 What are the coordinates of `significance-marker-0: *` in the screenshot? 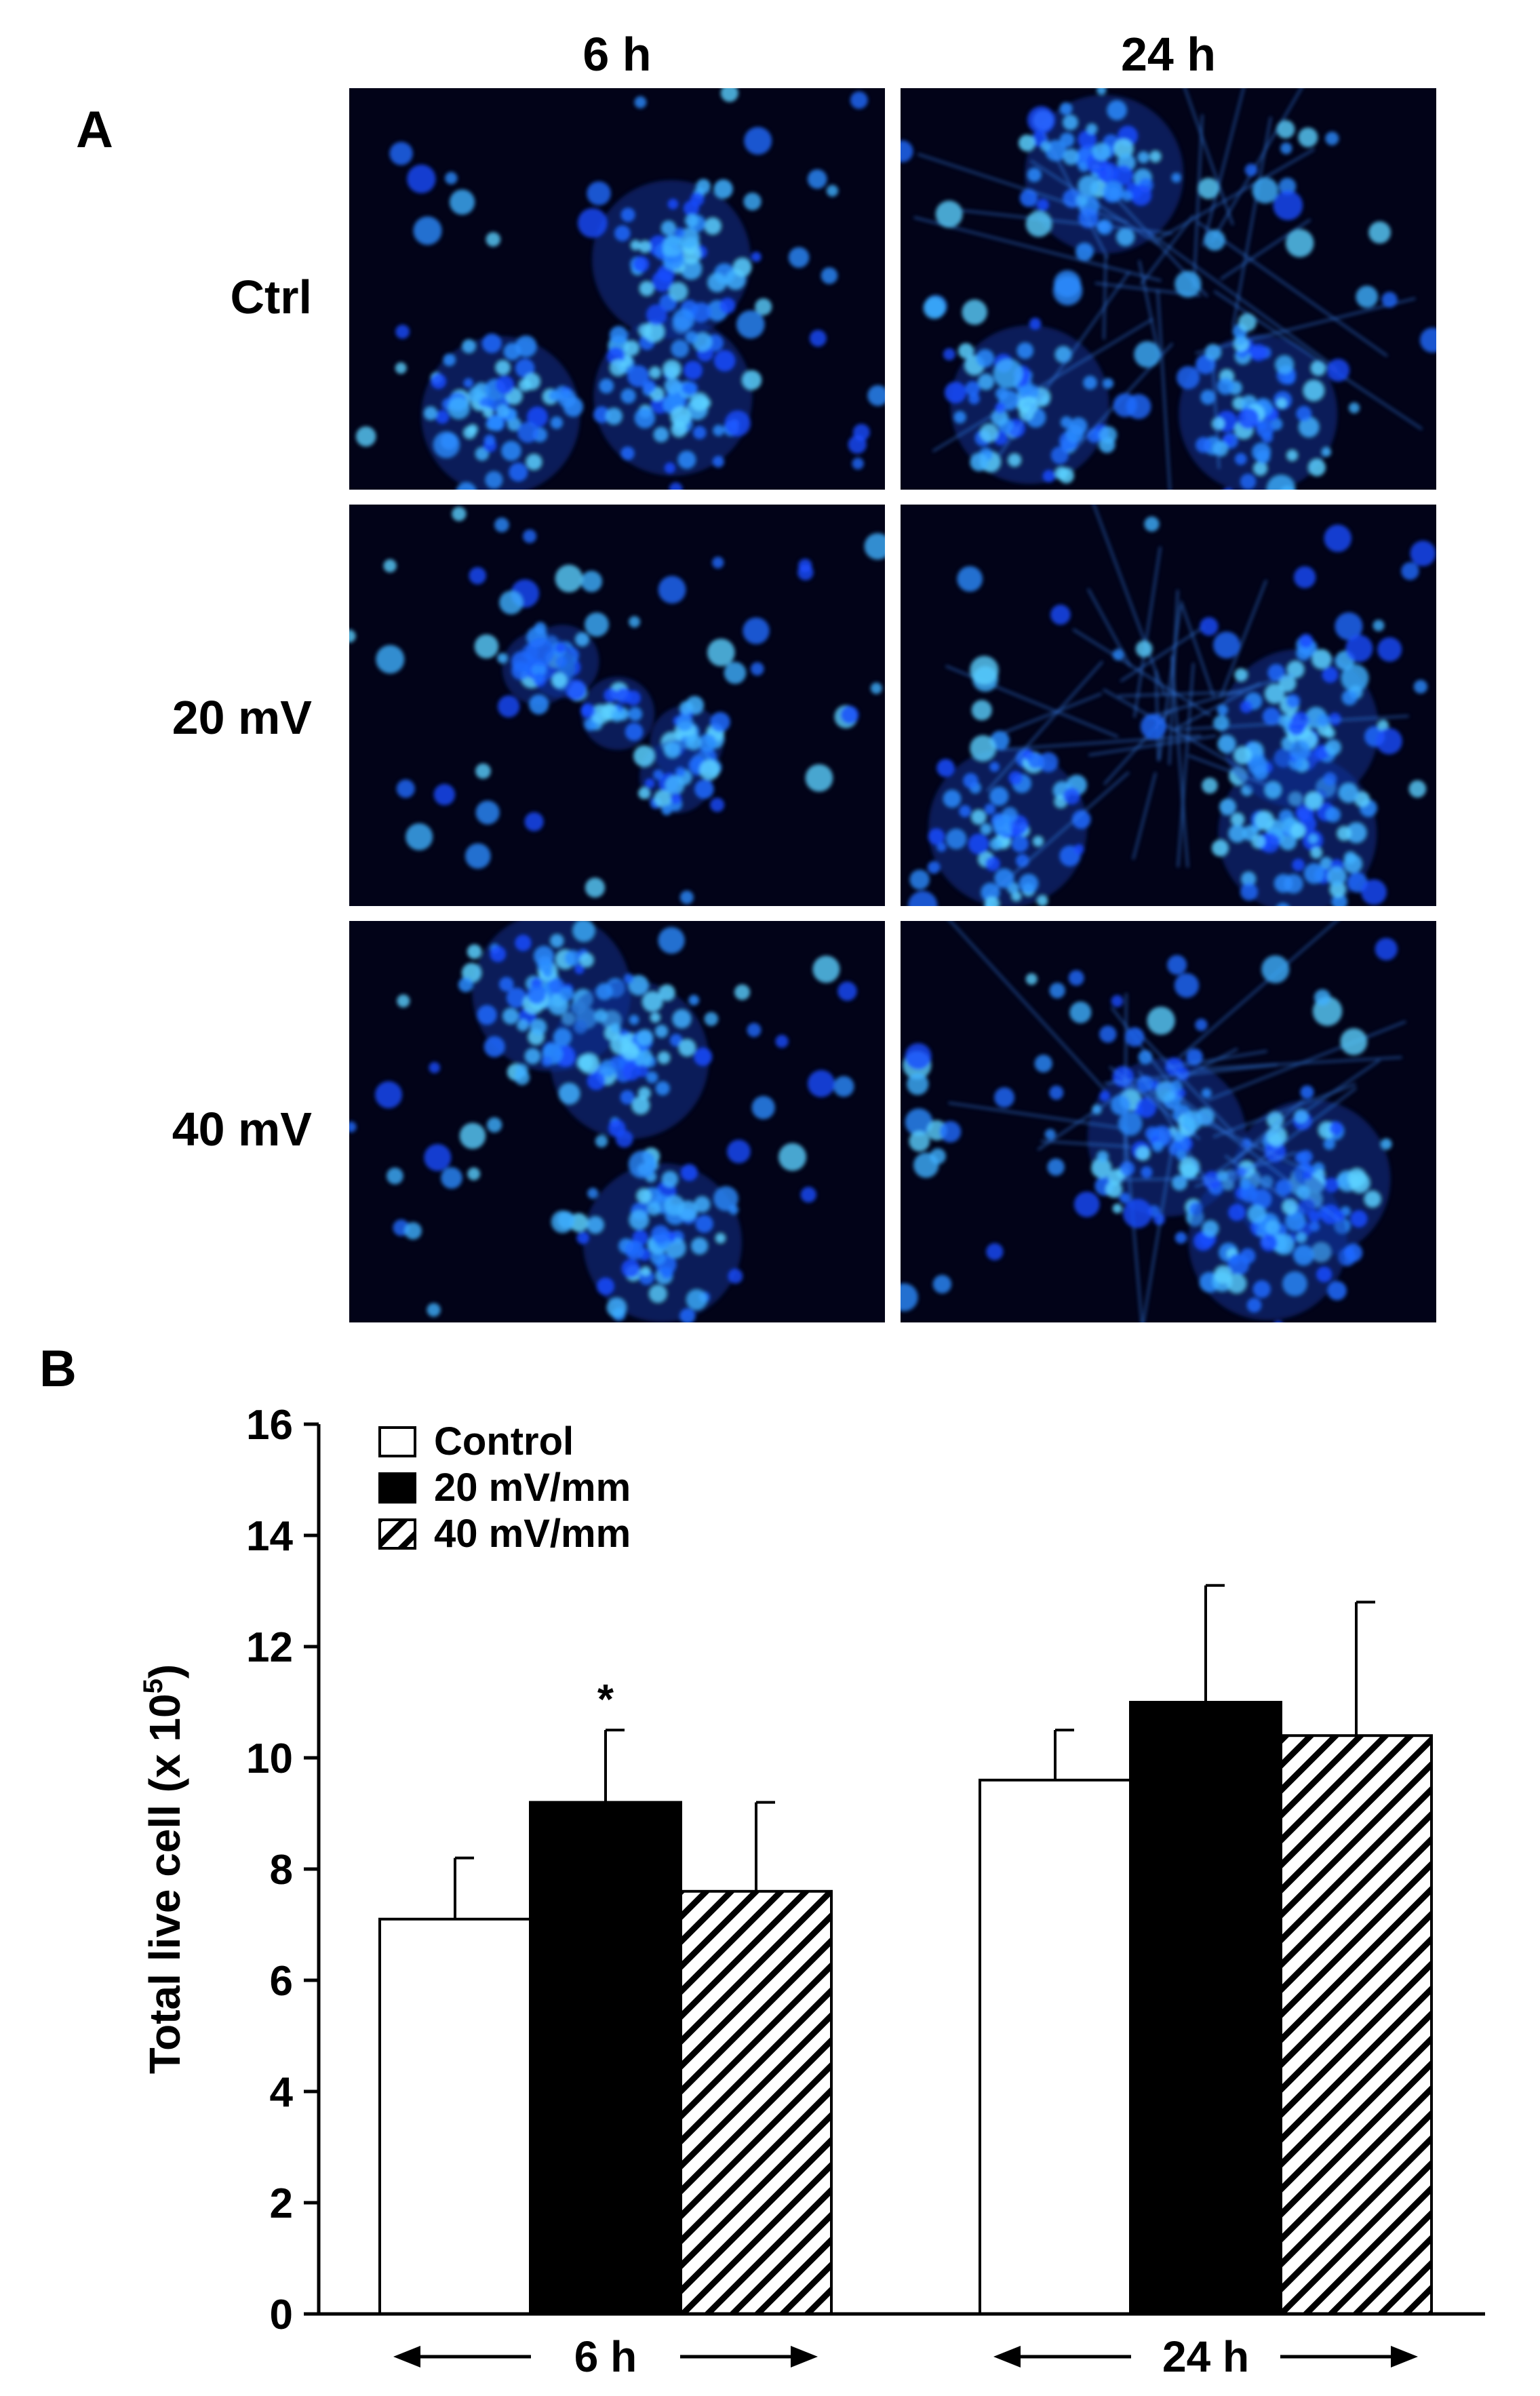 It's located at (605, 1699).